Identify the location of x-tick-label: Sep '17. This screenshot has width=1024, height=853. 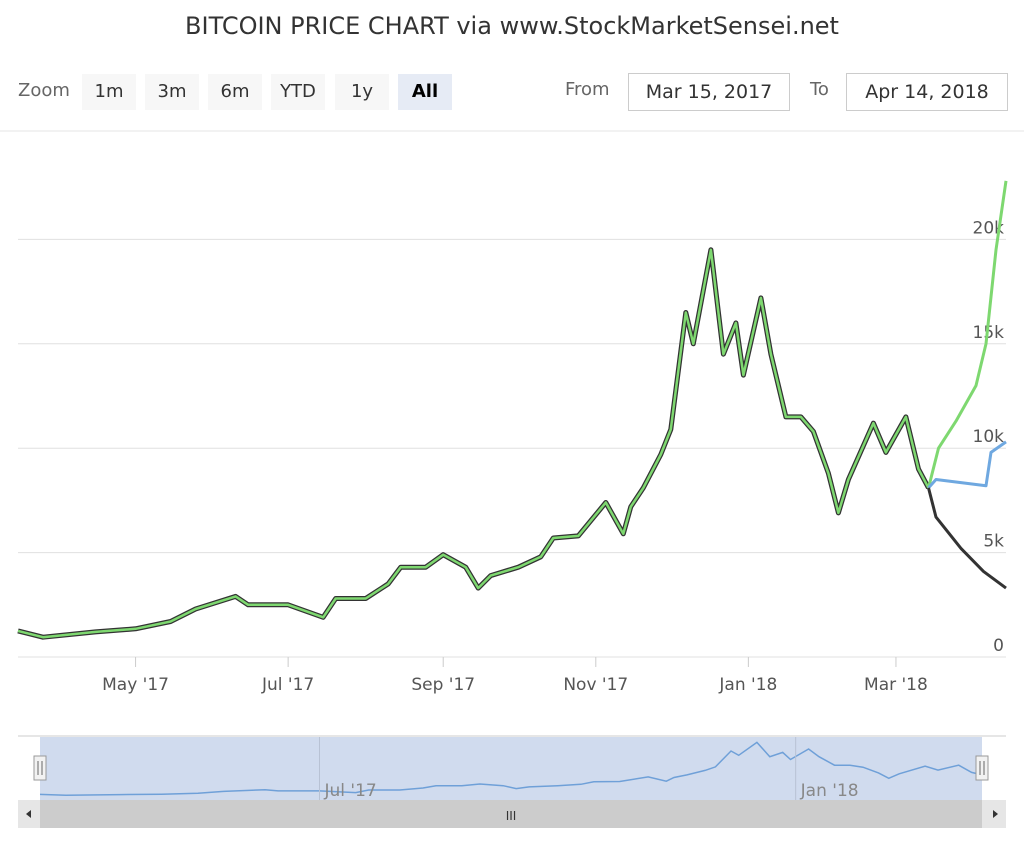
(443, 685).